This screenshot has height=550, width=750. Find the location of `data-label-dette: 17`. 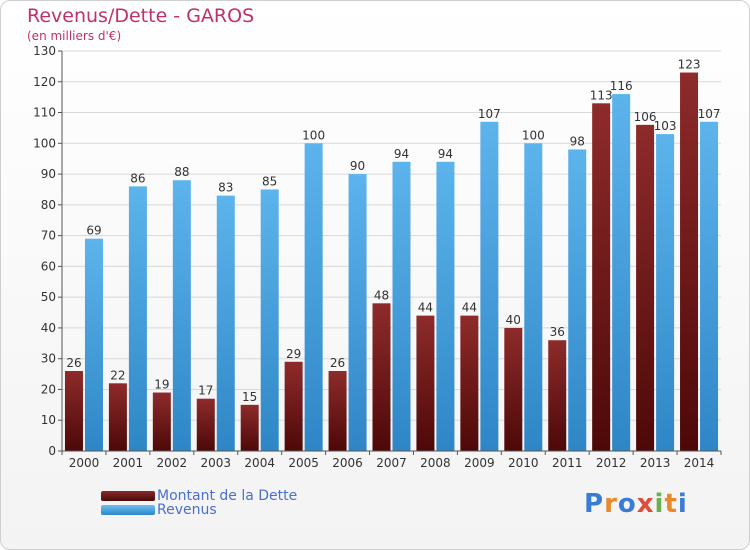

data-label-dette: 17 is located at coordinates (205, 391).